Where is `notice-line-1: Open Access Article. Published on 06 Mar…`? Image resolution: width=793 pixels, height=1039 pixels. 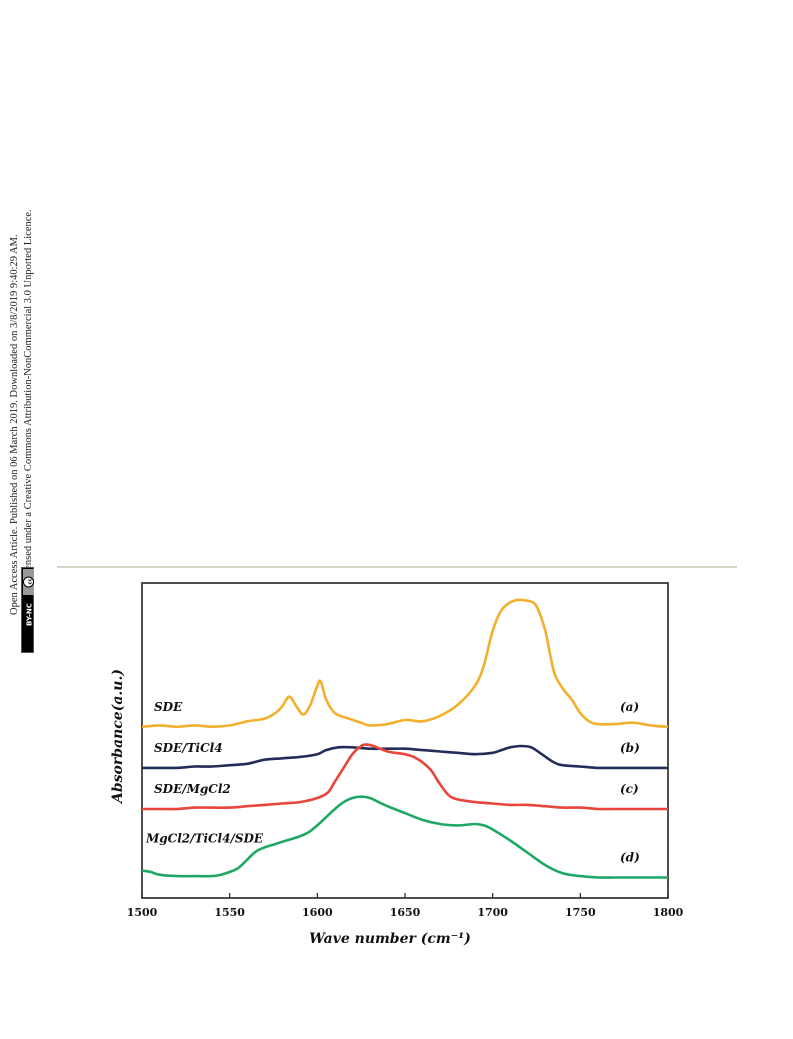 notice-line-1: Open Access Article. Published on 06 Mar… is located at coordinates (14, 424).